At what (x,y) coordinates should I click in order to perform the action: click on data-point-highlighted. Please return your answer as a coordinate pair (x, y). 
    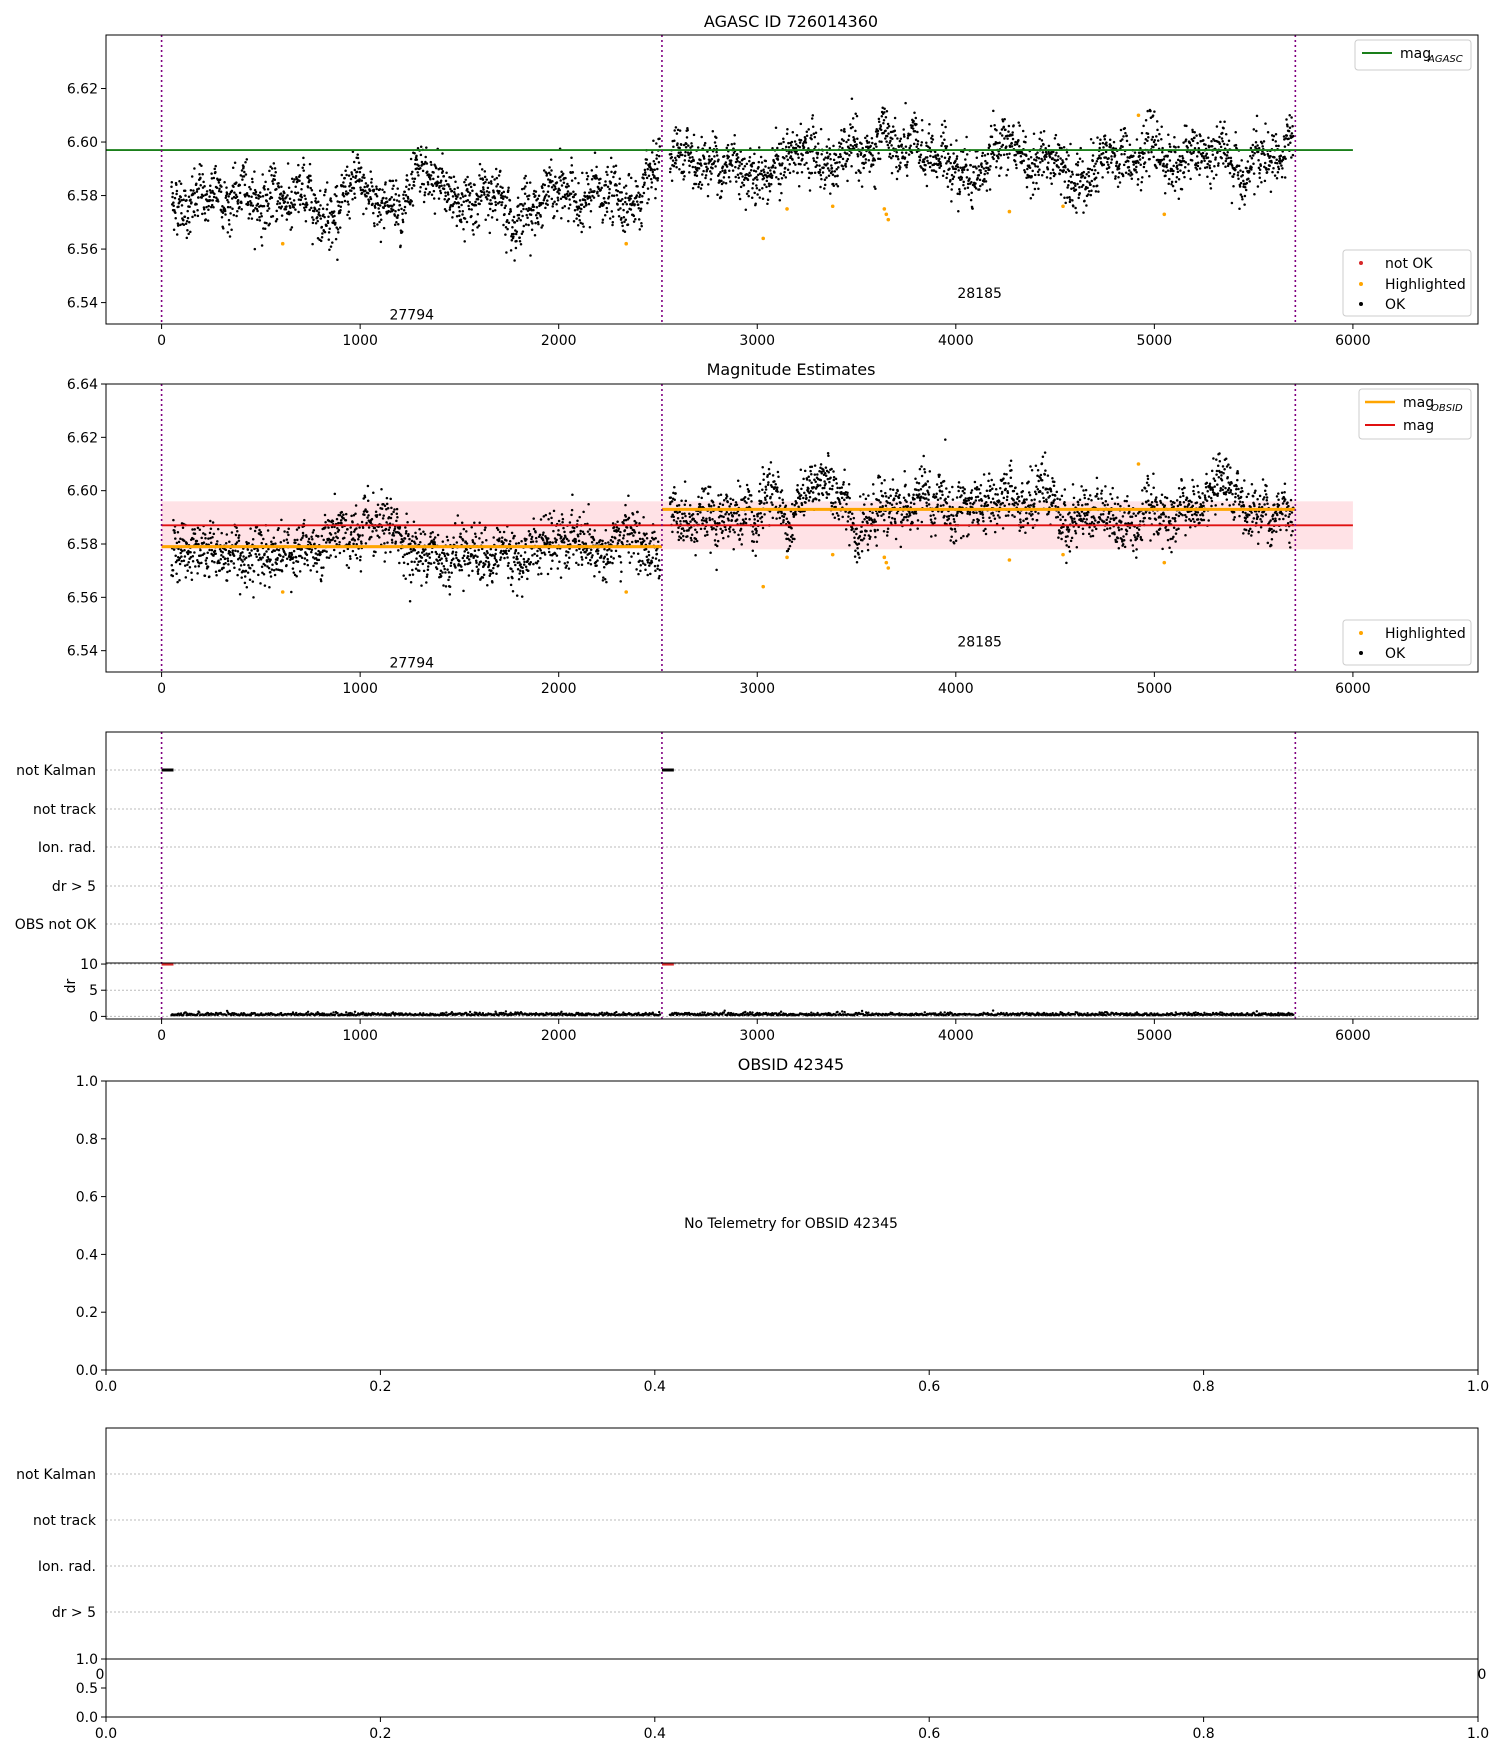
    Looking at the image, I should click on (1138, 115).